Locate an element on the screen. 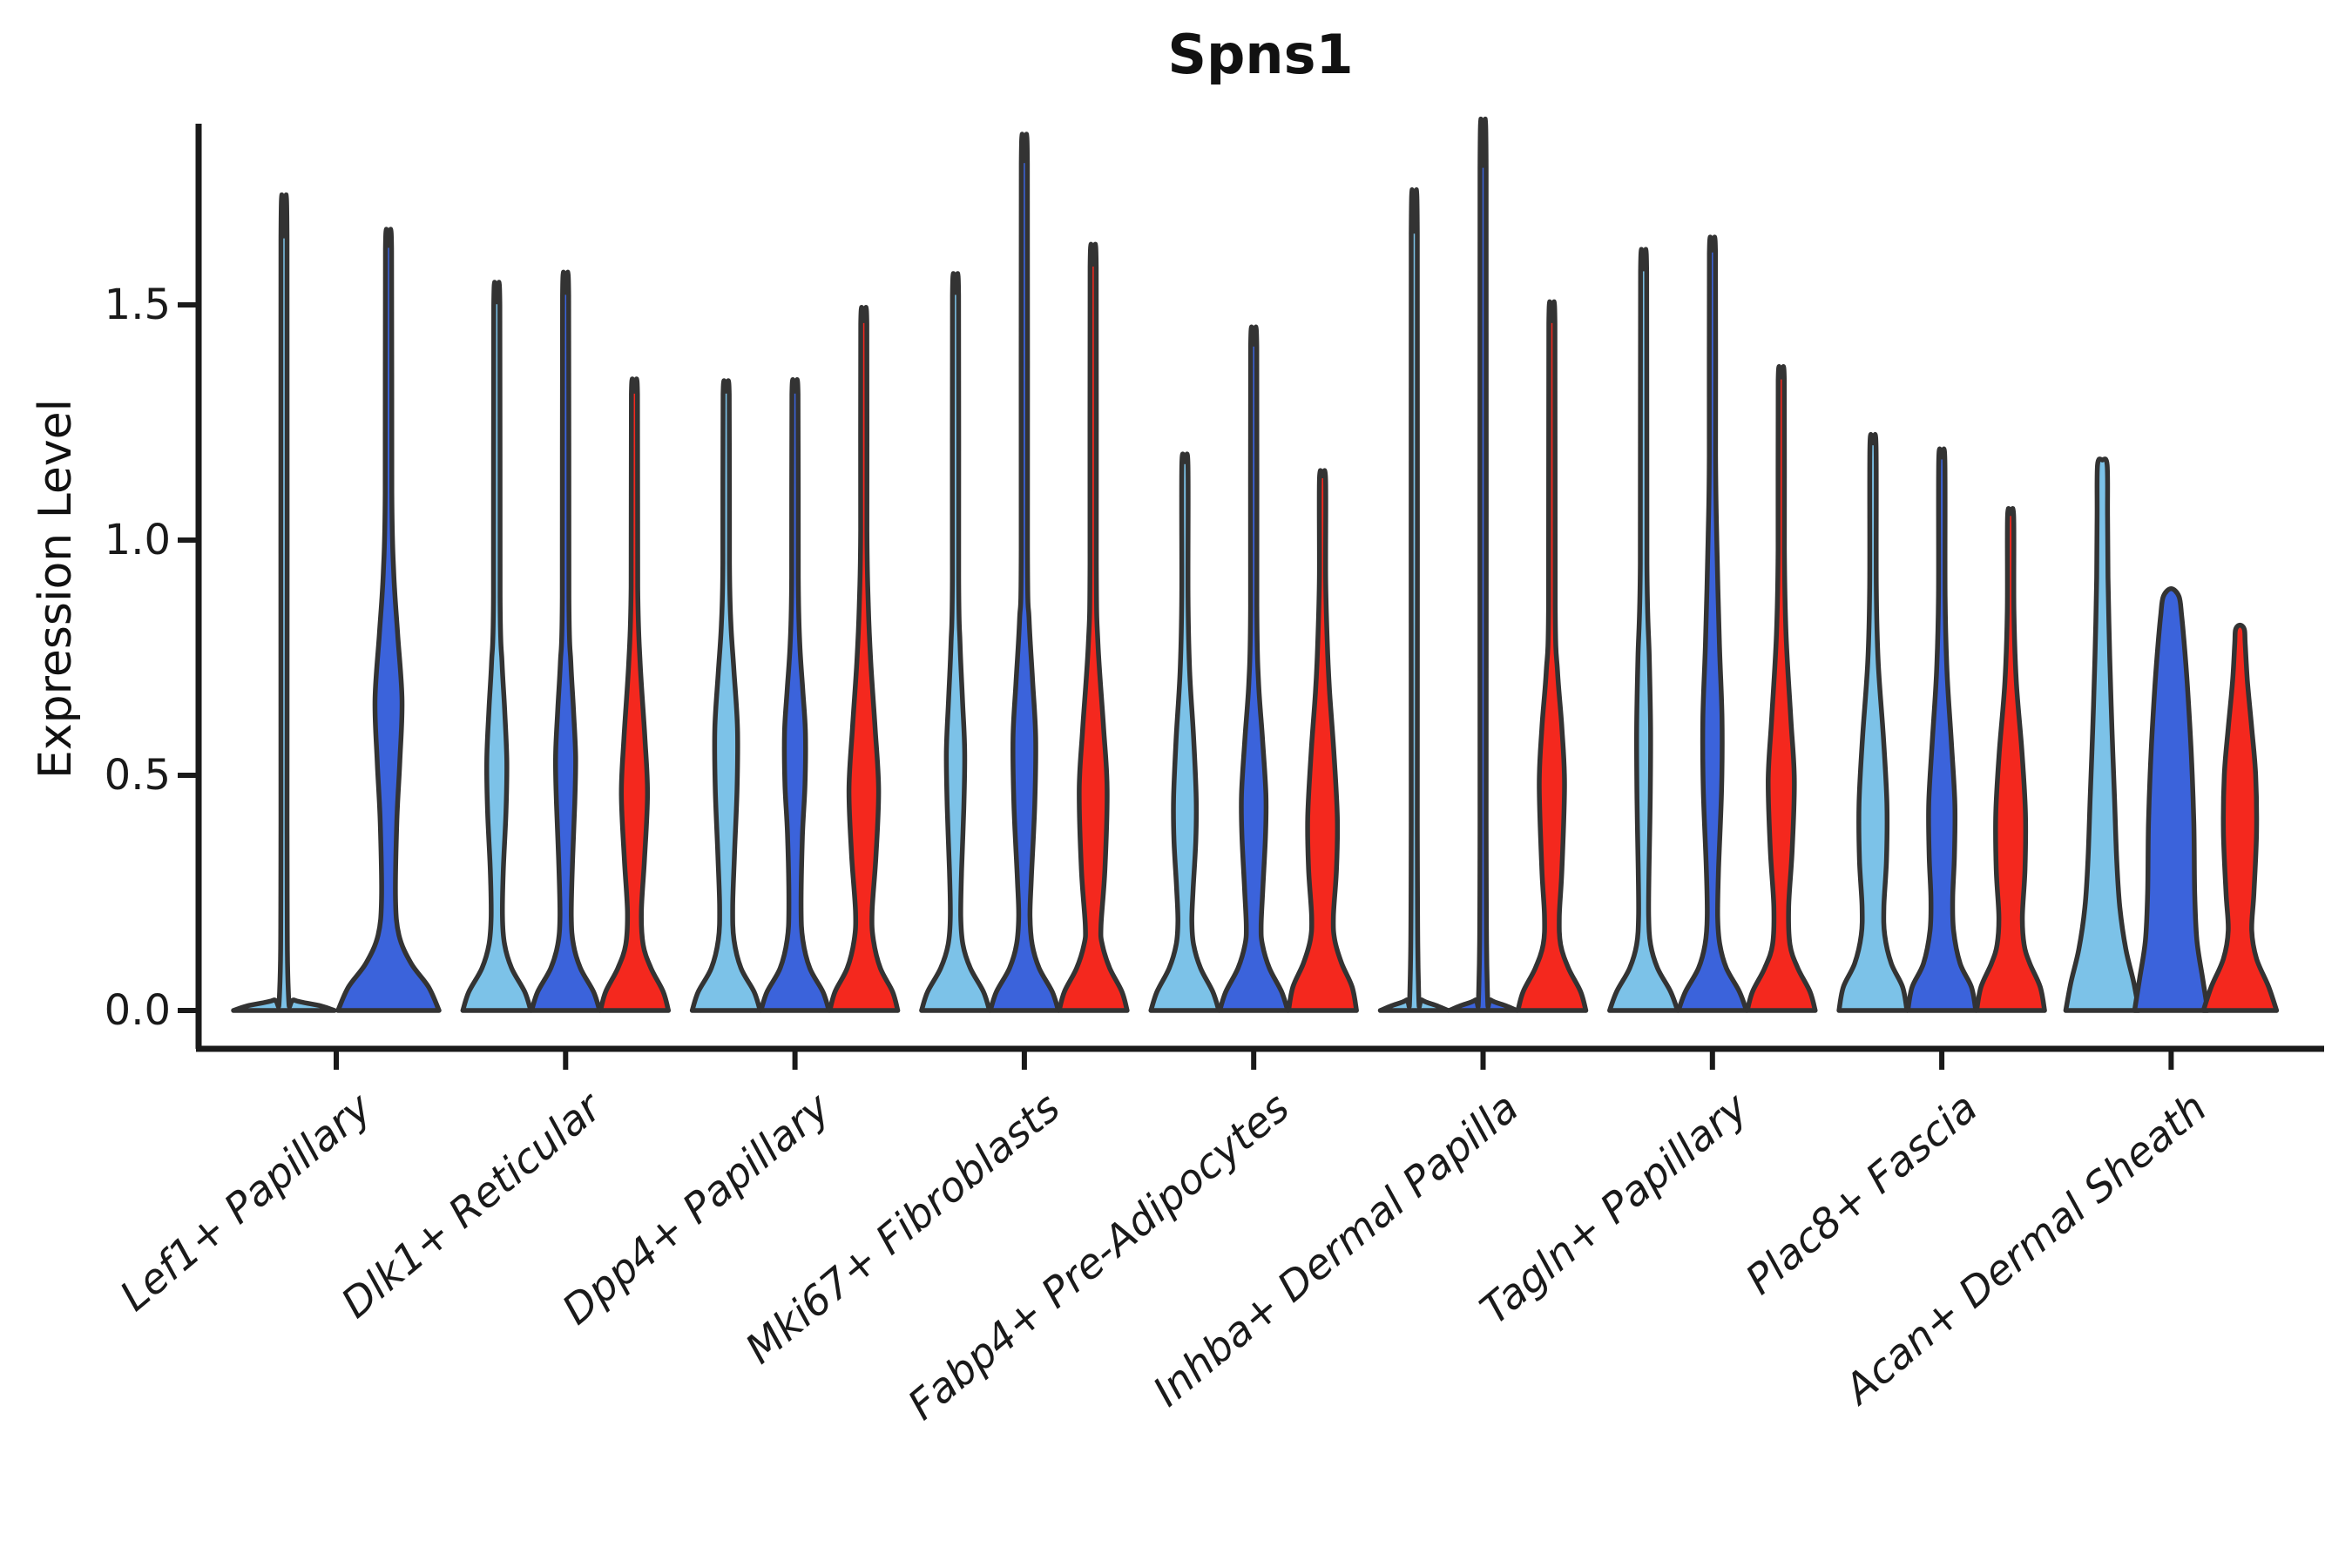  violin-mki67-fibroblasts-dark_blue is located at coordinates (1024, 572).